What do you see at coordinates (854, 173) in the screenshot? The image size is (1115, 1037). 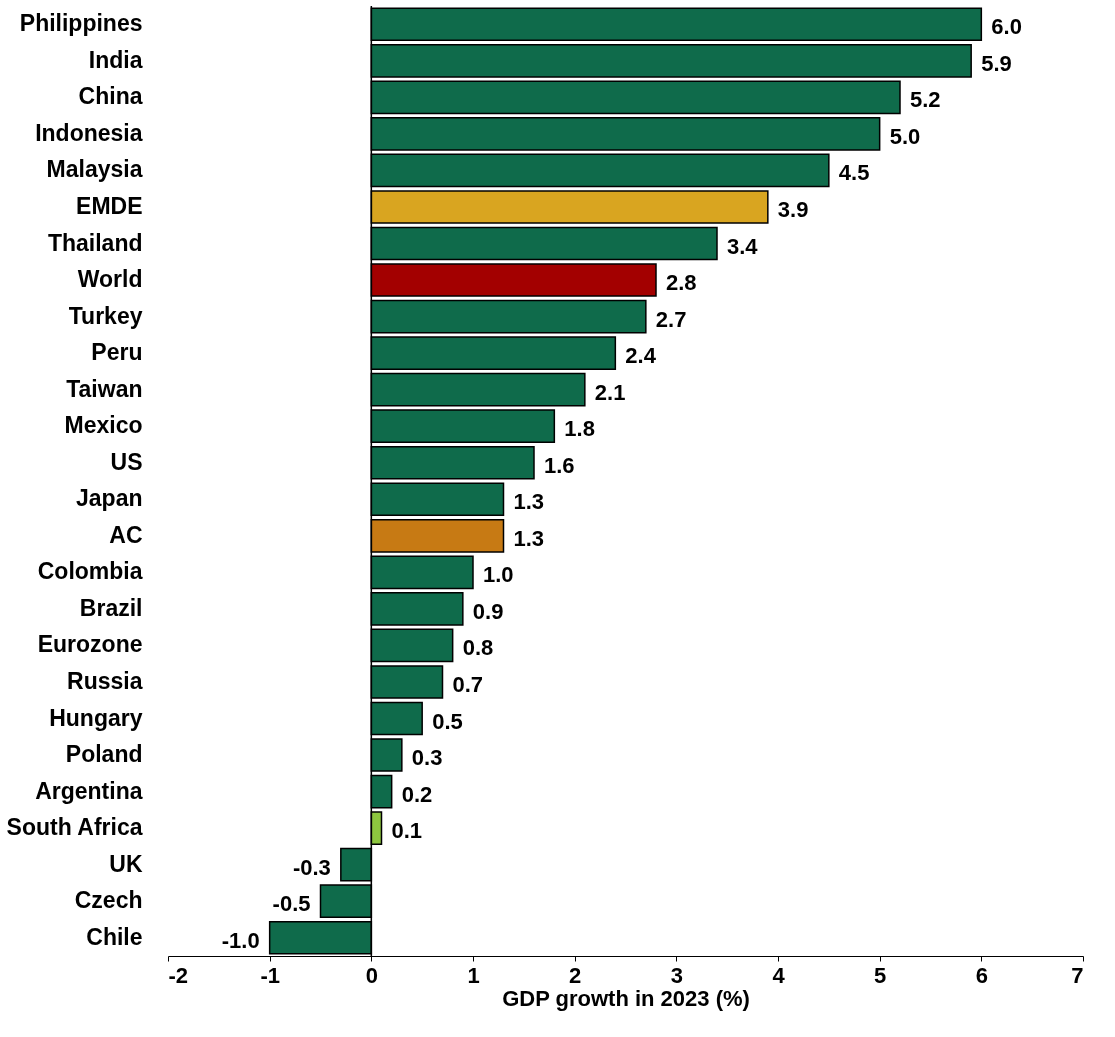 I see `data-label: 4.5` at bounding box center [854, 173].